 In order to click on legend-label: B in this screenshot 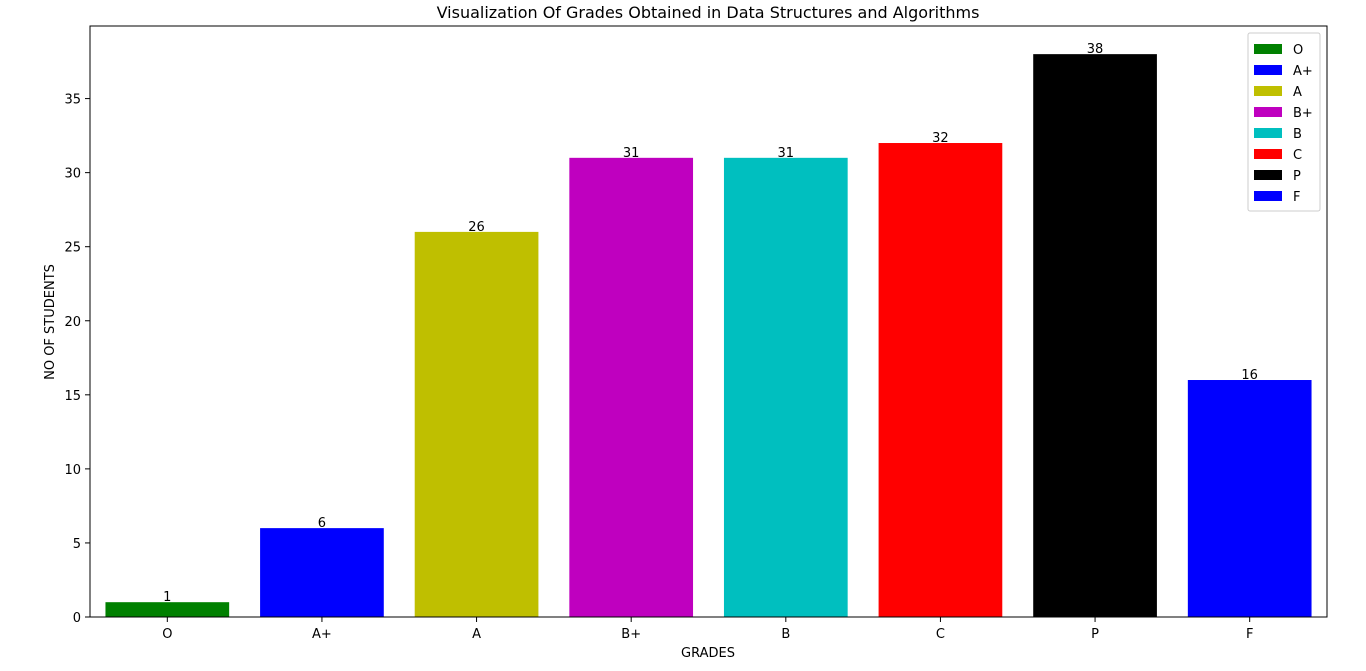, I will do `click(1297, 134)`.